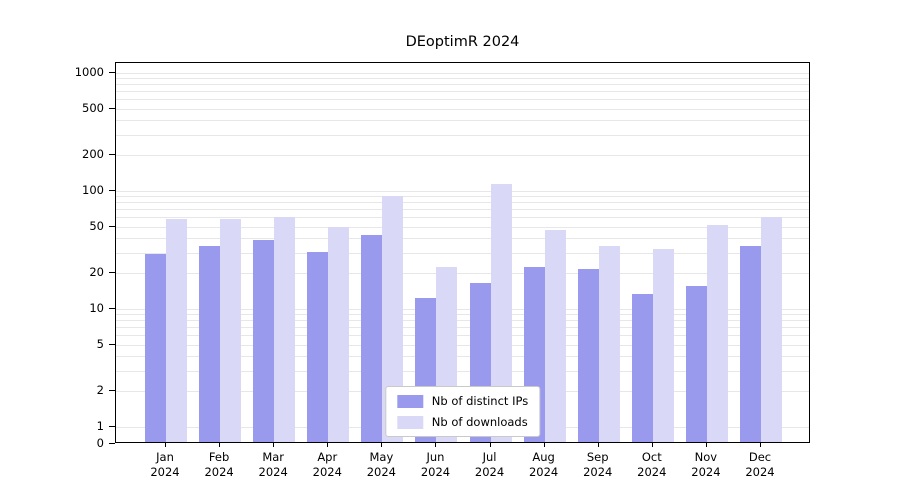 This screenshot has width=900, height=500. I want to click on y-tick-label: 5, so click(100, 343).